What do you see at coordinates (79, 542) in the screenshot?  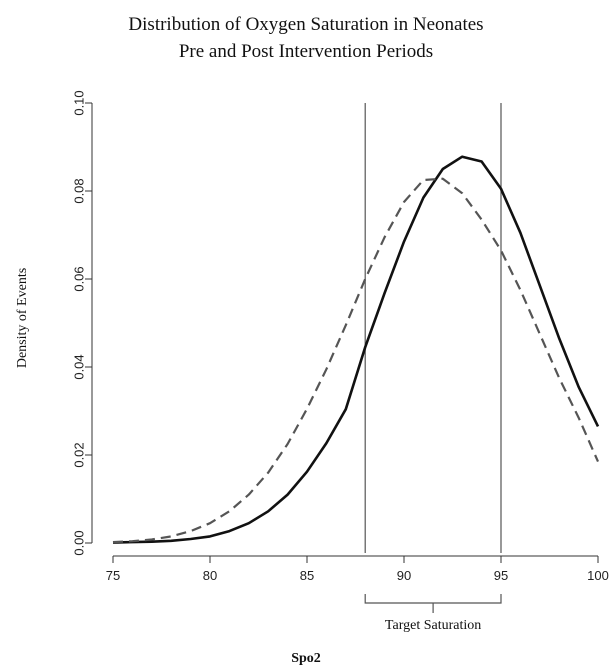 I see `y-tick-label: 0.00` at bounding box center [79, 542].